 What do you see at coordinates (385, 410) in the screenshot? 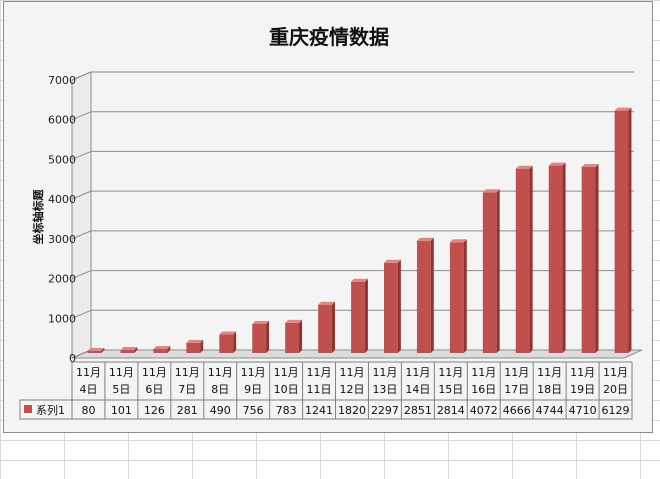
I see `data-label: 2297` at bounding box center [385, 410].